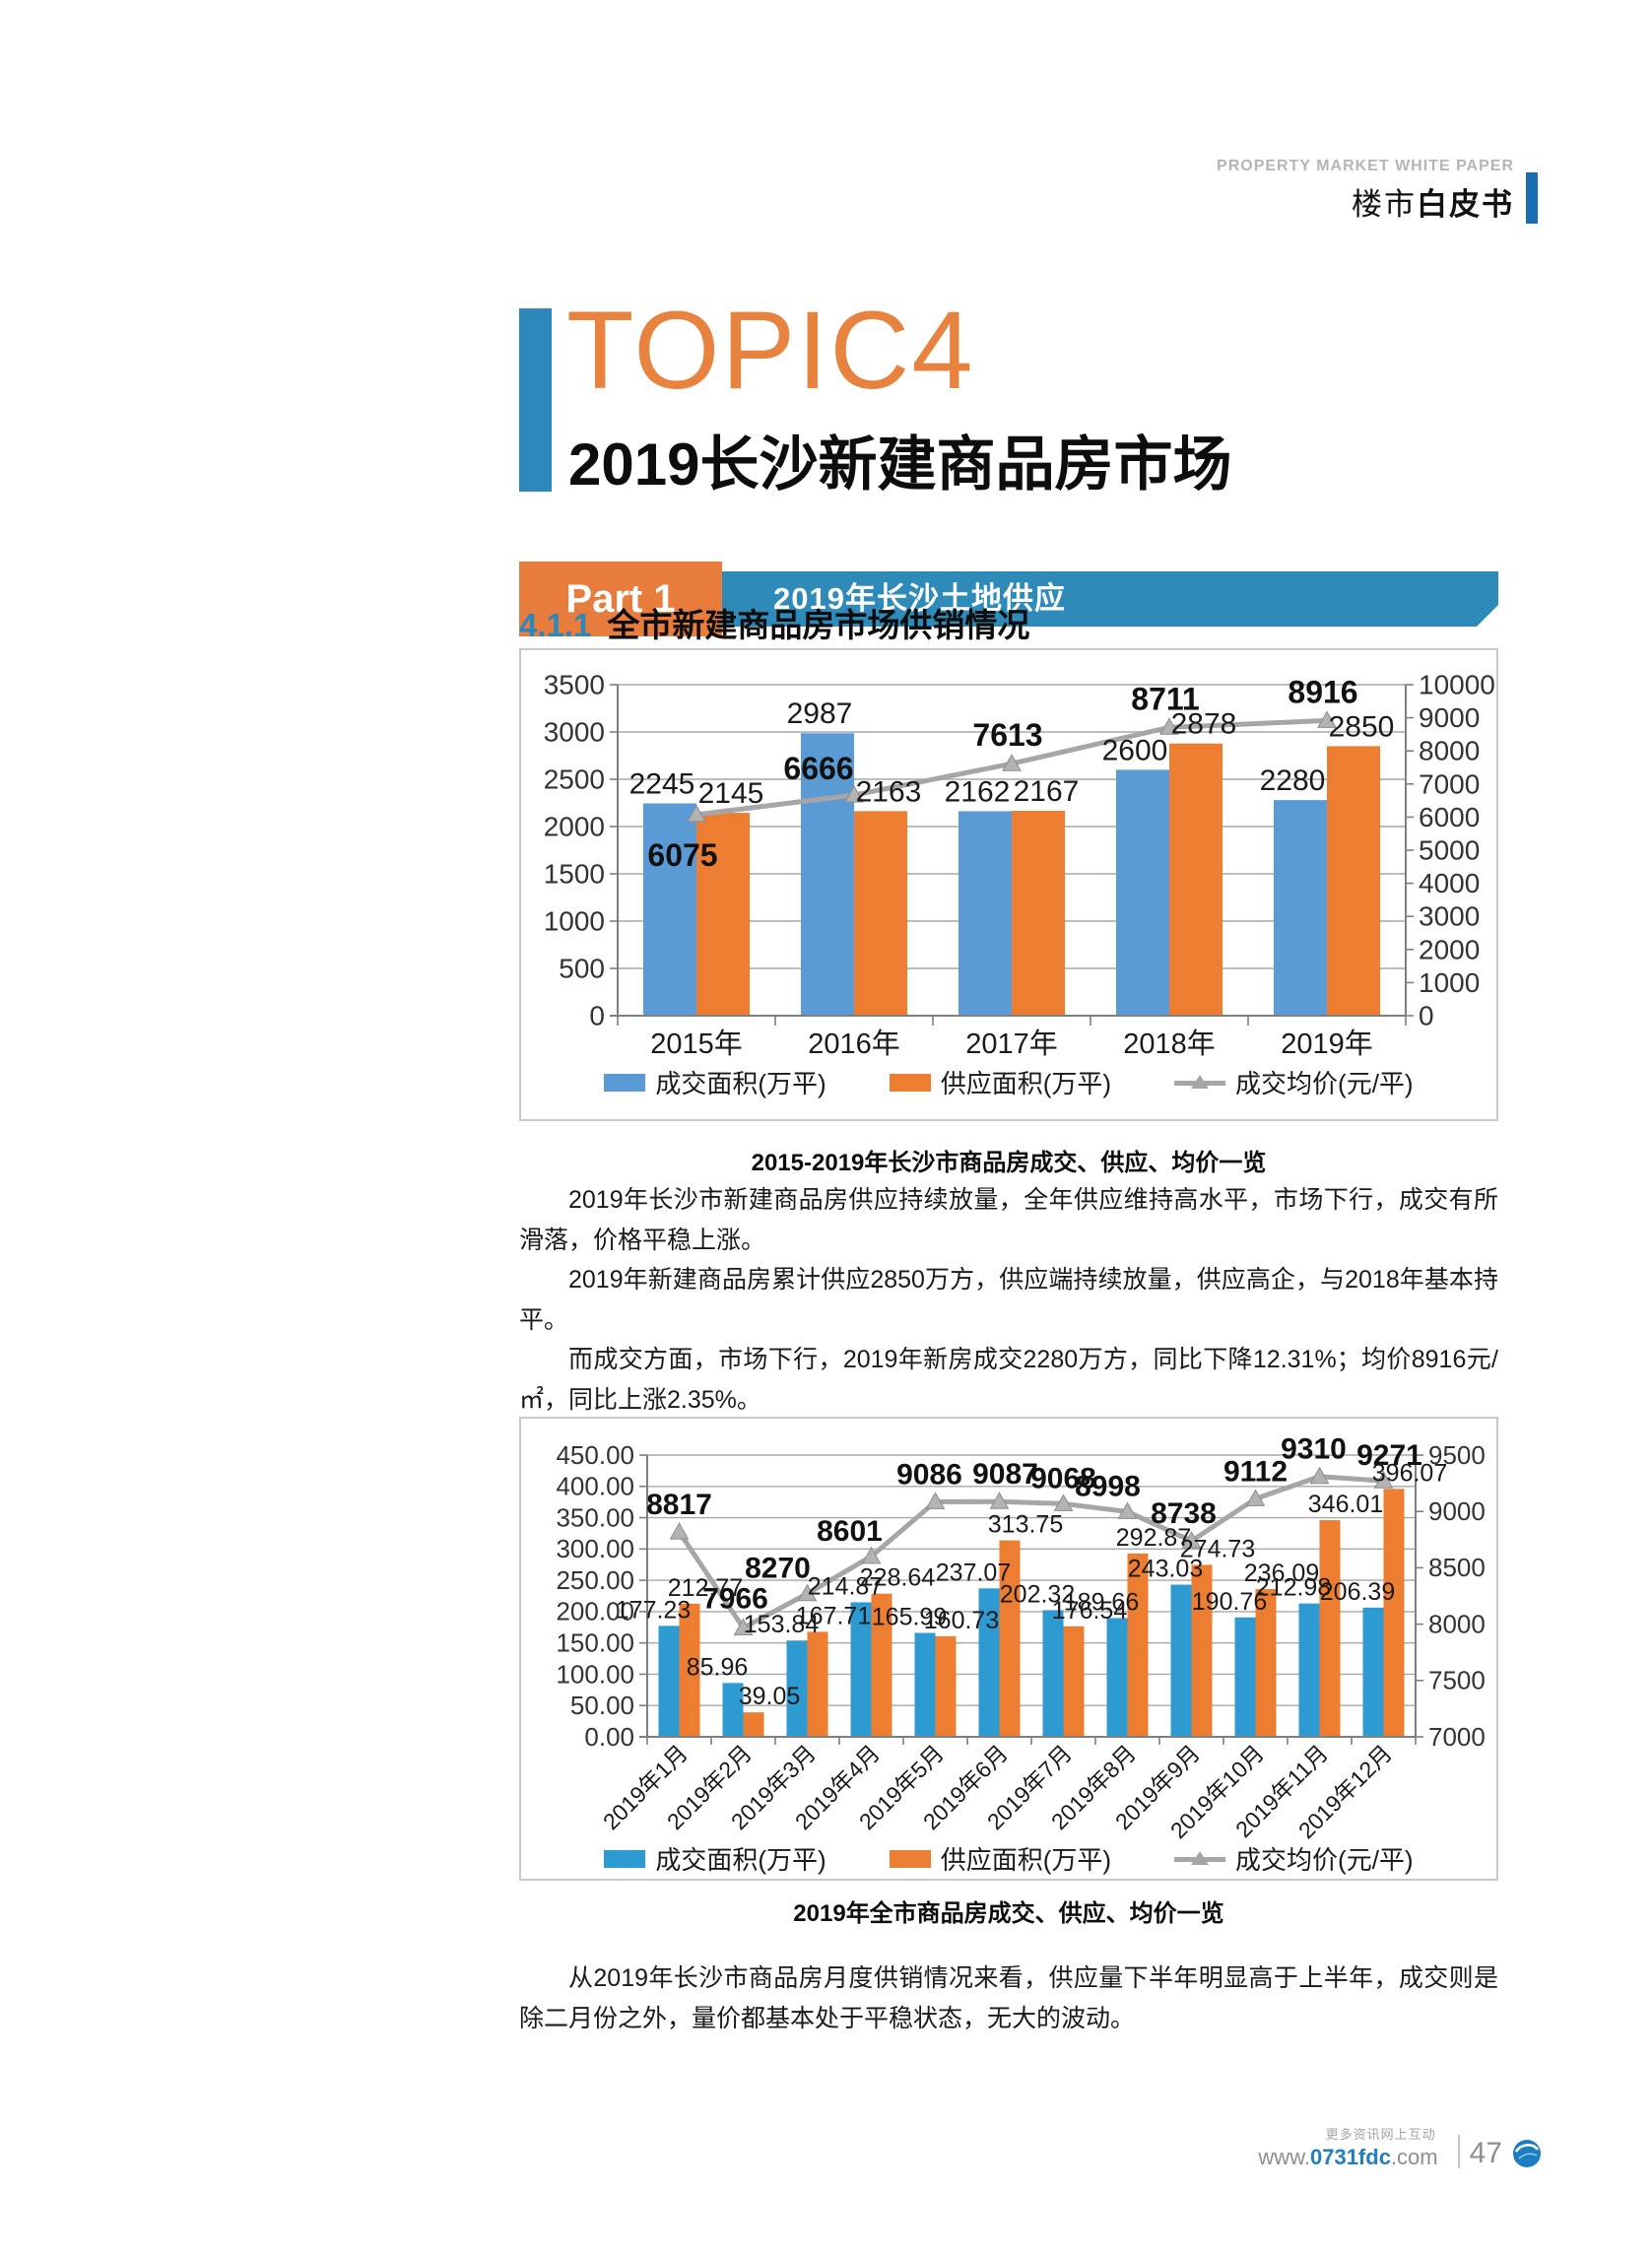 The image size is (1652, 2257). I want to click on svg-text: 500, so click(582, 969).